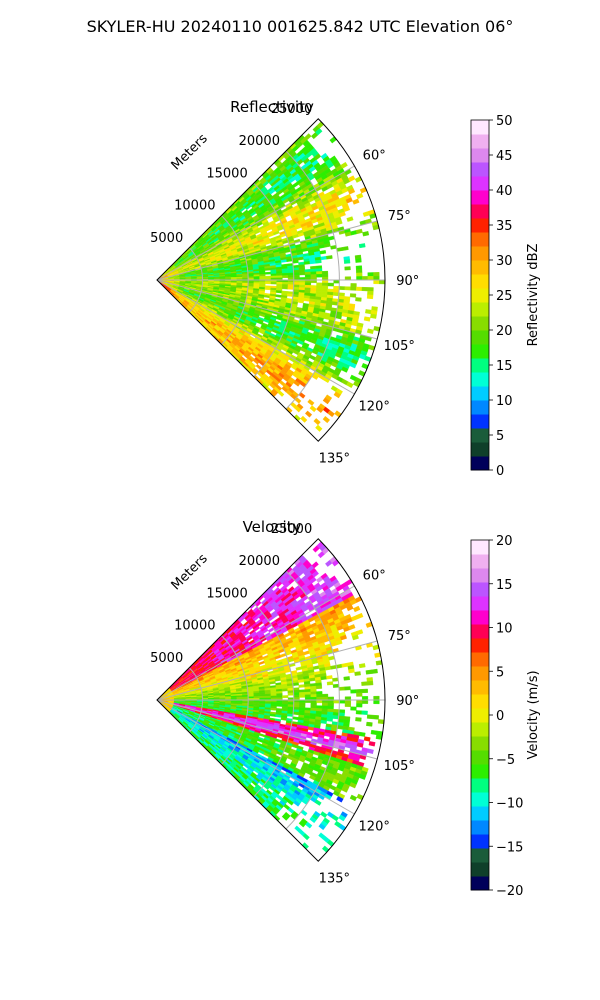 The width and height of the screenshot is (600, 1000). What do you see at coordinates (407, 281) in the screenshot?
I see `azimuth-tick-label: 90°` at bounding box center [407, 281].